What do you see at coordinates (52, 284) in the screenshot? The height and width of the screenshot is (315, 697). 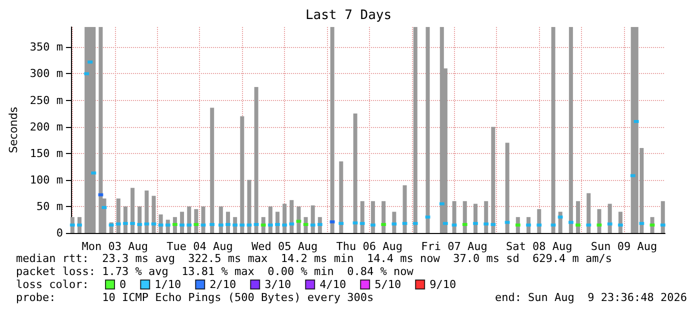 I see `text: loss color:` at bounding box center [52, 284].